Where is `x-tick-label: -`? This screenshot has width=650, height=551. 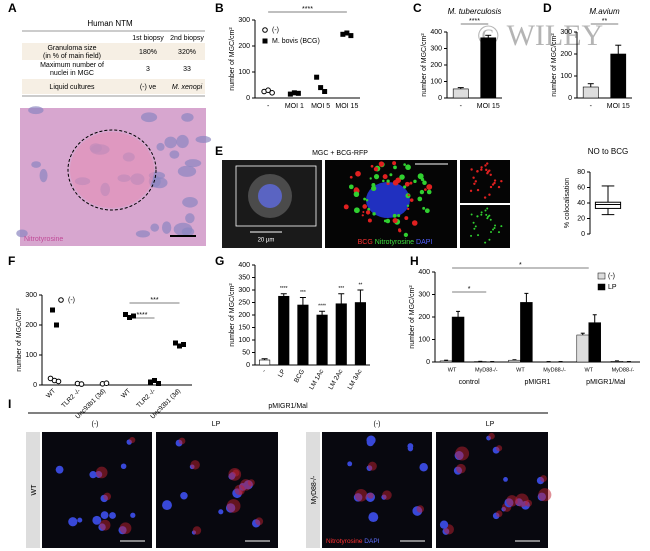 x-tick-label: - is located at coordinates (461, 106).